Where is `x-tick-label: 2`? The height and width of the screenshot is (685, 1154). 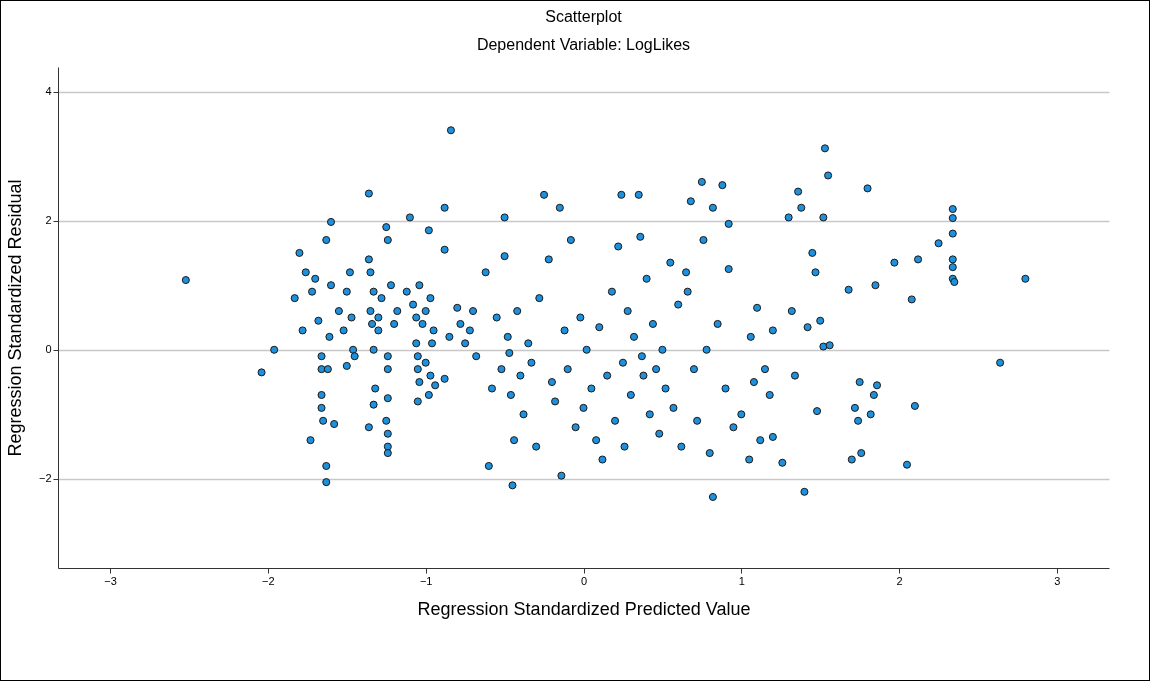 x-tick-label: 2 is located at coordinates (899, 580).